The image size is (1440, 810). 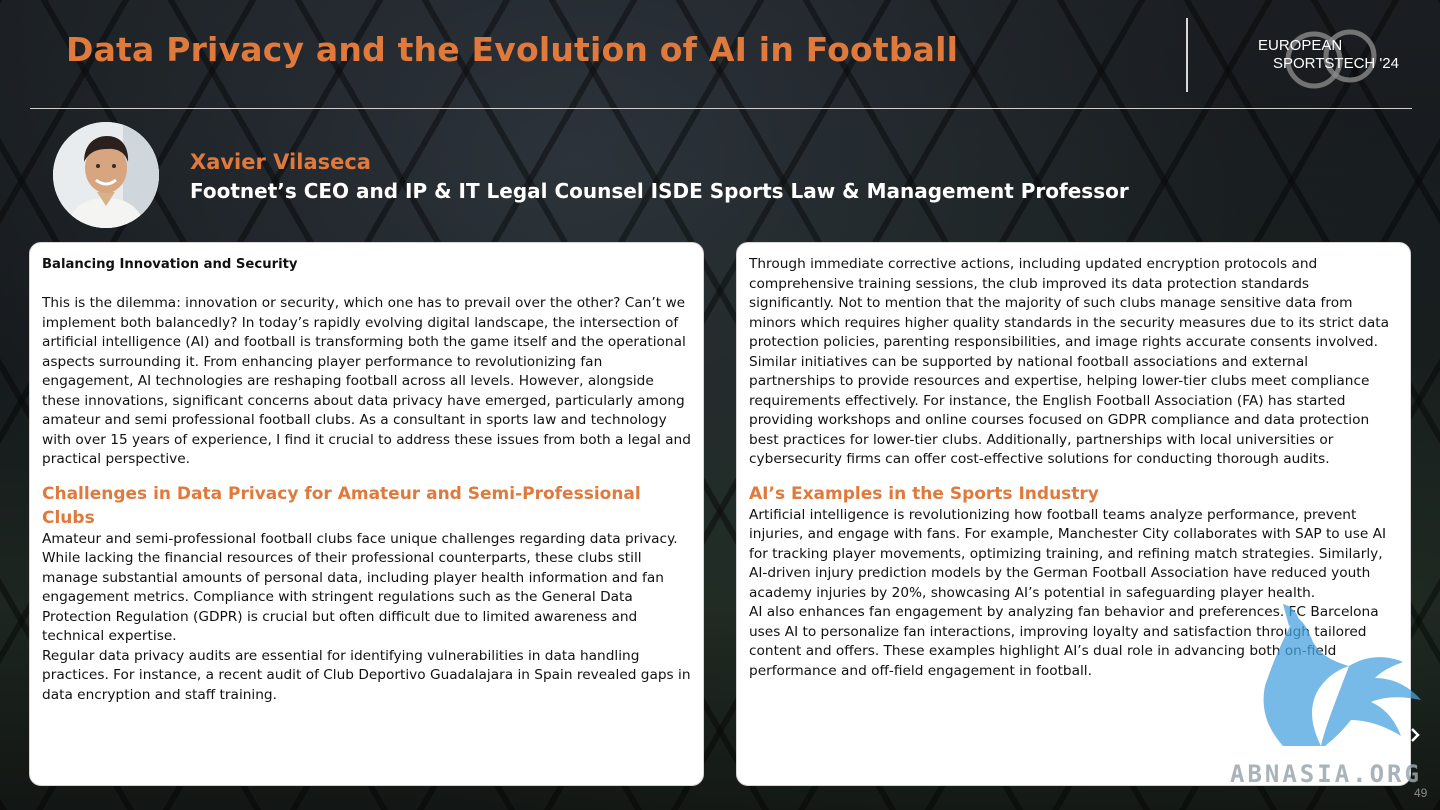 What do you see at coordinates (721, 108) in the screenshot?
I see `header-divider` at bounding box center [721, 108].